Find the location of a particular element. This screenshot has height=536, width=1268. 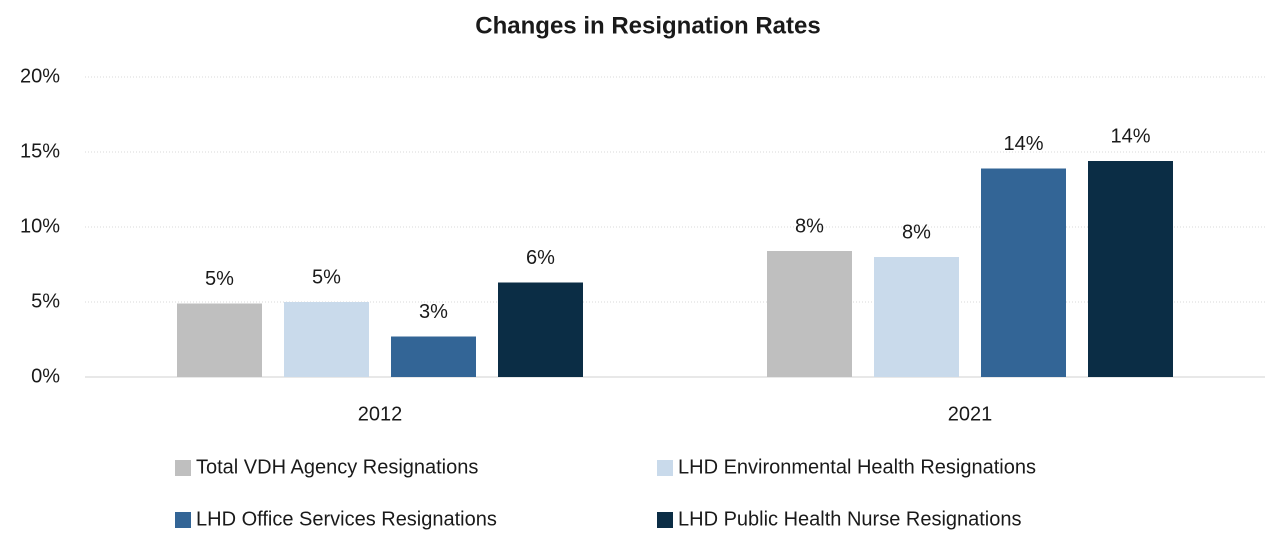

x-tick-label: 2021 is located at coordinates (970, 414).